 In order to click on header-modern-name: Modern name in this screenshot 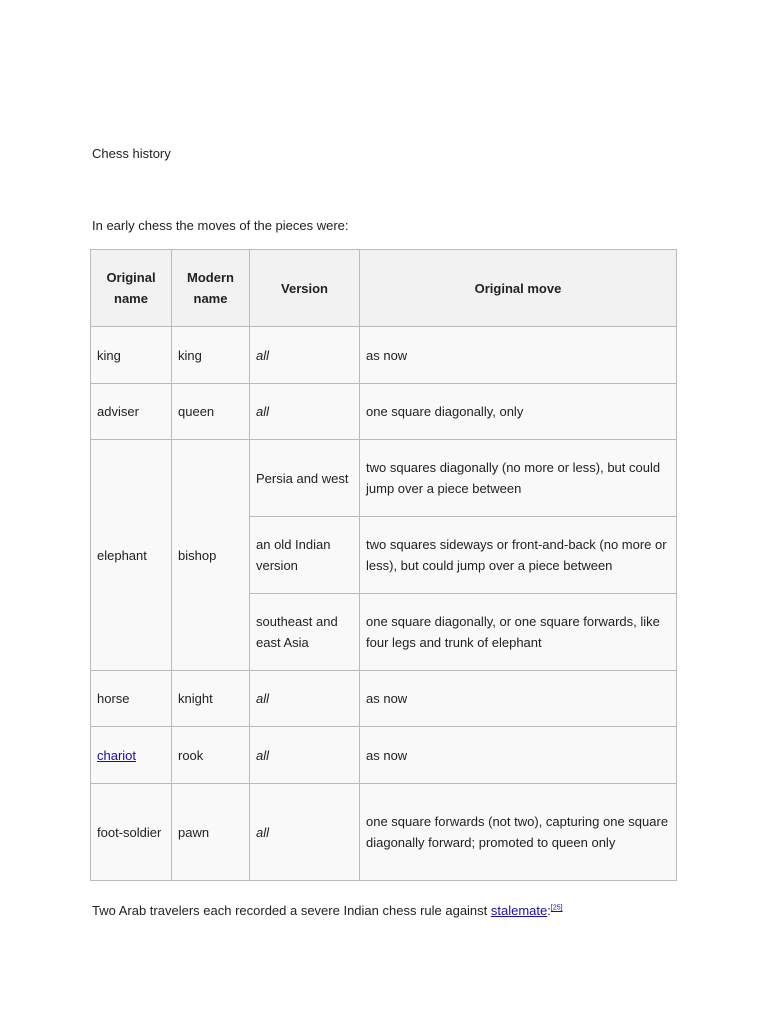, I will do `click(210, 288)`.